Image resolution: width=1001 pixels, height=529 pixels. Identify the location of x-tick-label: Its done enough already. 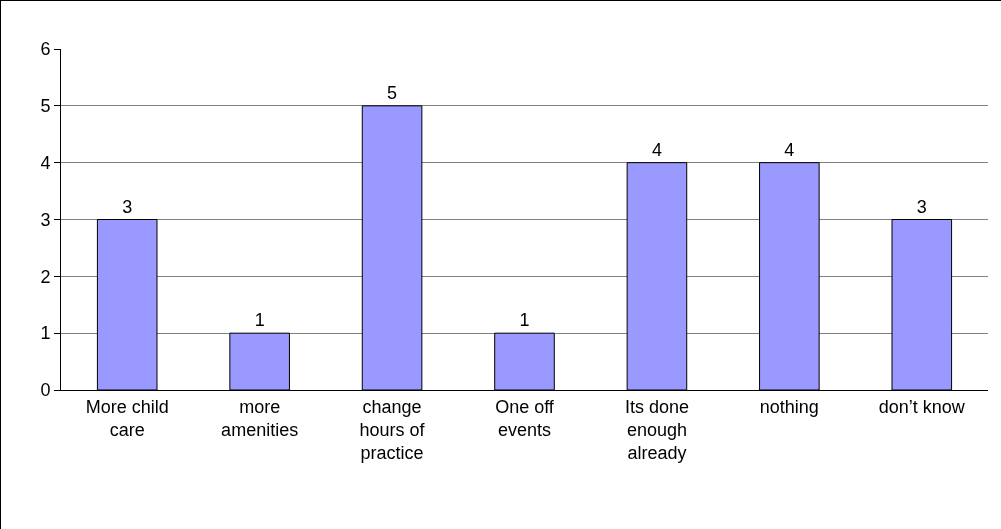
(656, 430).